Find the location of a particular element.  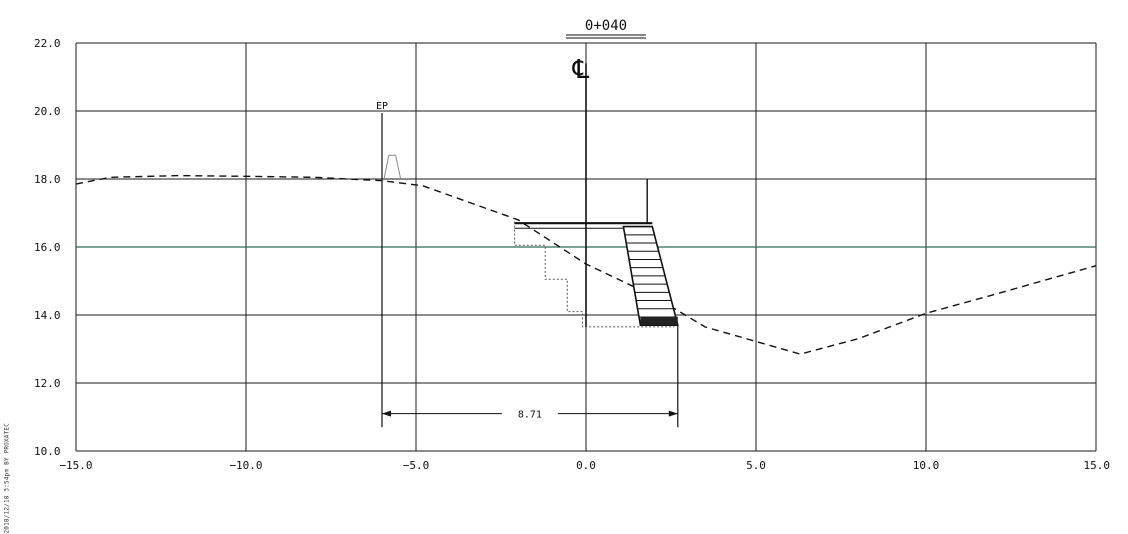

x-tick-label: −10.0 is located at coordinates (245, 465).